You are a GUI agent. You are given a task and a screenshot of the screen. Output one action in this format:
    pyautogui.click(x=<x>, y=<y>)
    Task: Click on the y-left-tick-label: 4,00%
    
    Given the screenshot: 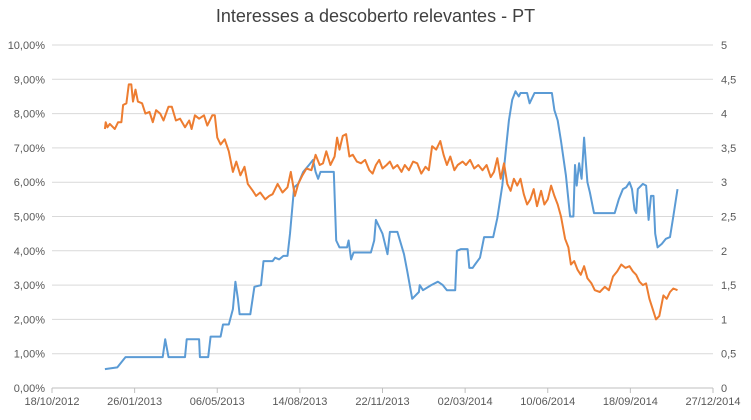 What is the action you would take?
    pyautogui.click(x=29, y=252)
    